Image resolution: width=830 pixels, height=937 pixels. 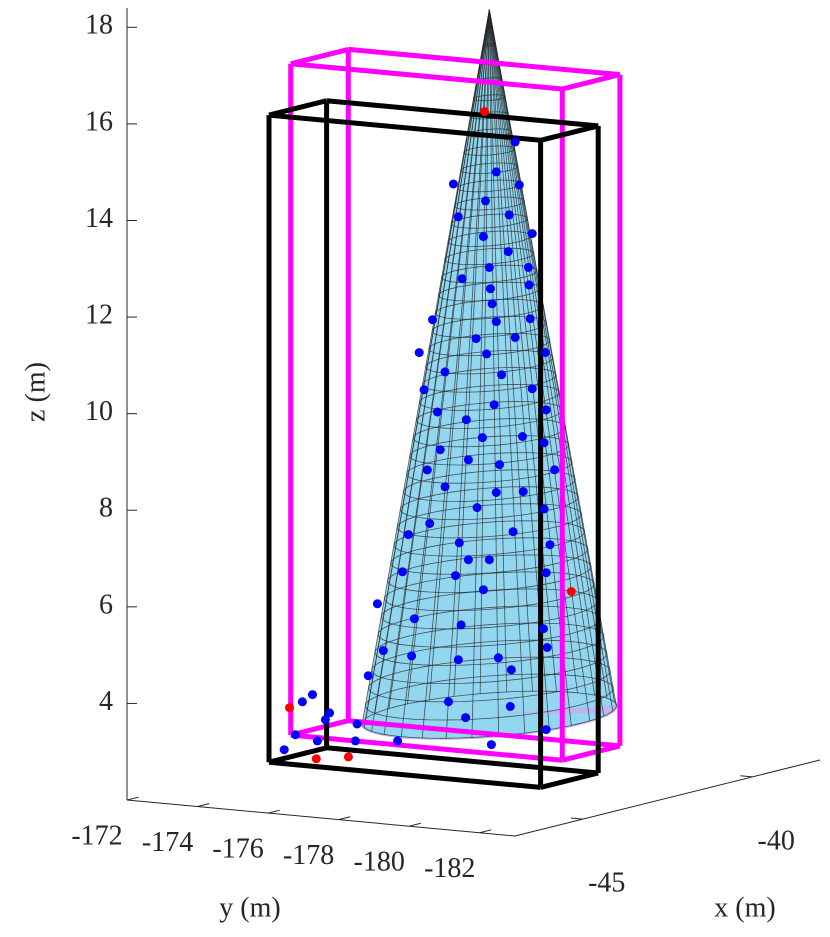 I want to click on y-tick-label: -176, so click(x=237, y=849).